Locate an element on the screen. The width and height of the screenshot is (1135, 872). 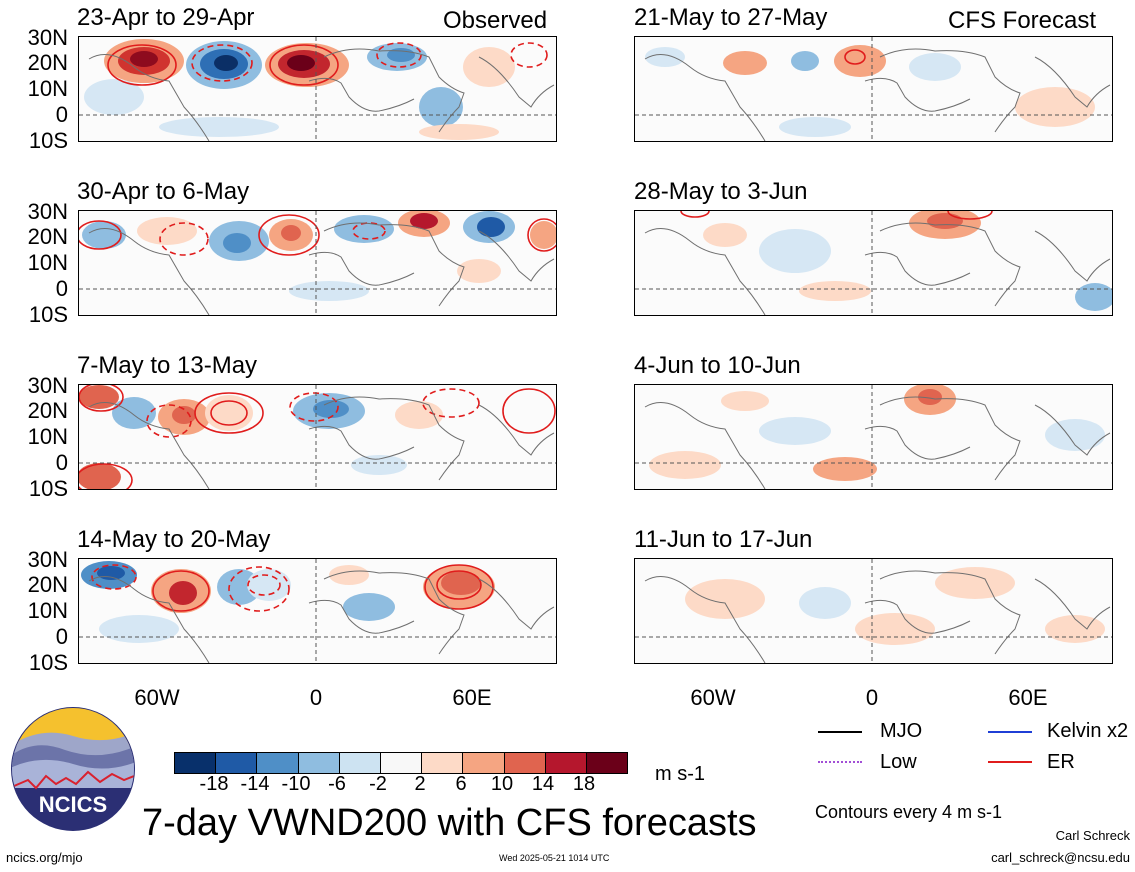
footer-author: Carl Schreck is located at coordinates (1092, 835).